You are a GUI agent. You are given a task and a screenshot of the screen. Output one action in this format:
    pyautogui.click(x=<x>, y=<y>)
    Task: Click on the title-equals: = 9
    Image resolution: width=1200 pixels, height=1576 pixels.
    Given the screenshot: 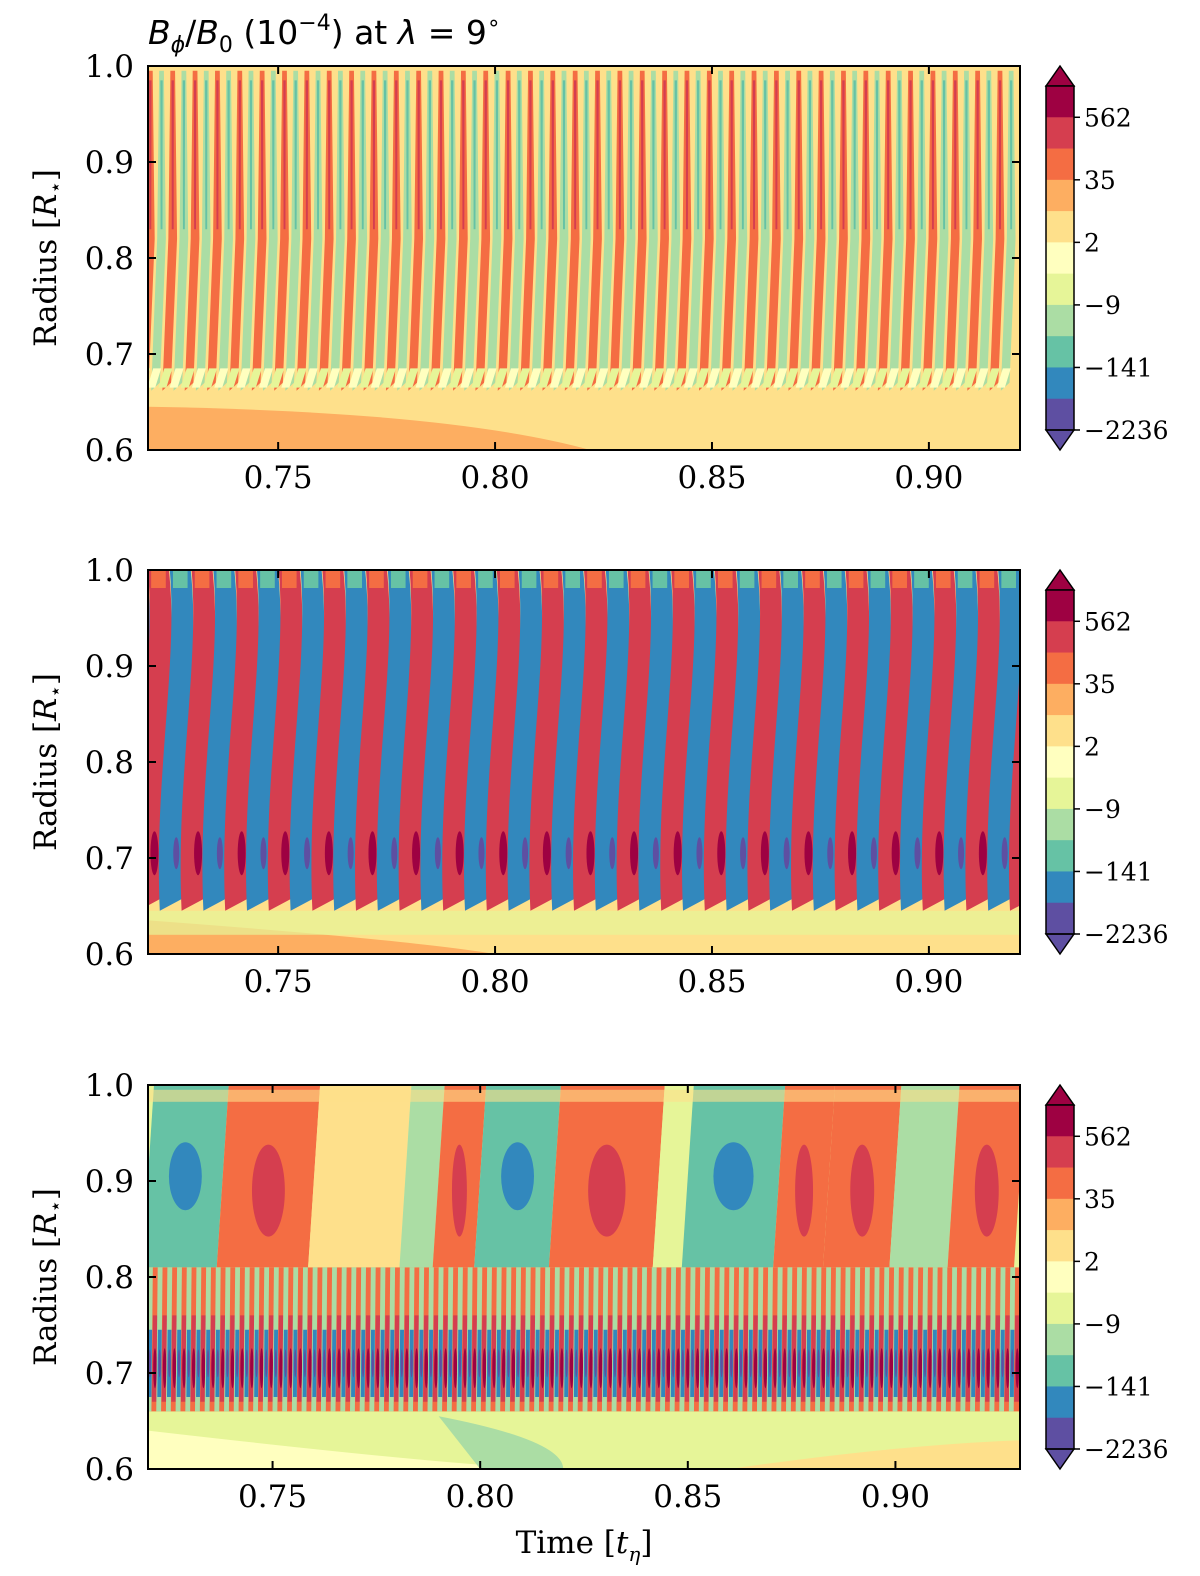 What is the action you would take?
    pyautogui.click(x=452, y=32)
    